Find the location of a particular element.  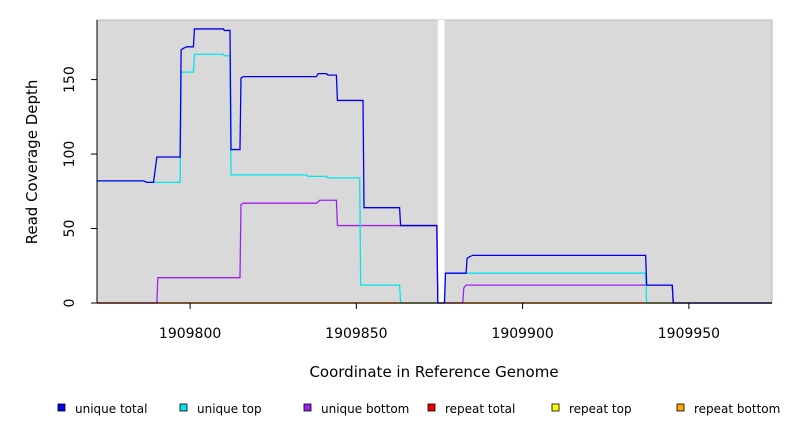

y-axis-title: Read Coverage Depth is located at coordinates (32, 162).